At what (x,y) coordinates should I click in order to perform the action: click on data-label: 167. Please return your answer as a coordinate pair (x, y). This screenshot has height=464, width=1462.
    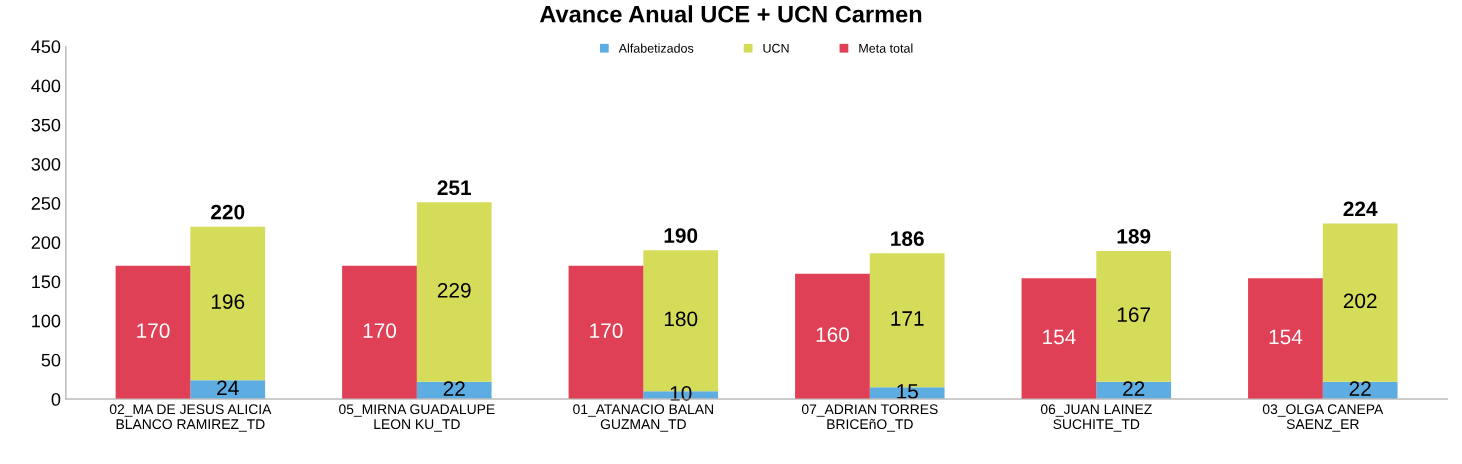
    Looking at the image, I should click on (1134, 314).